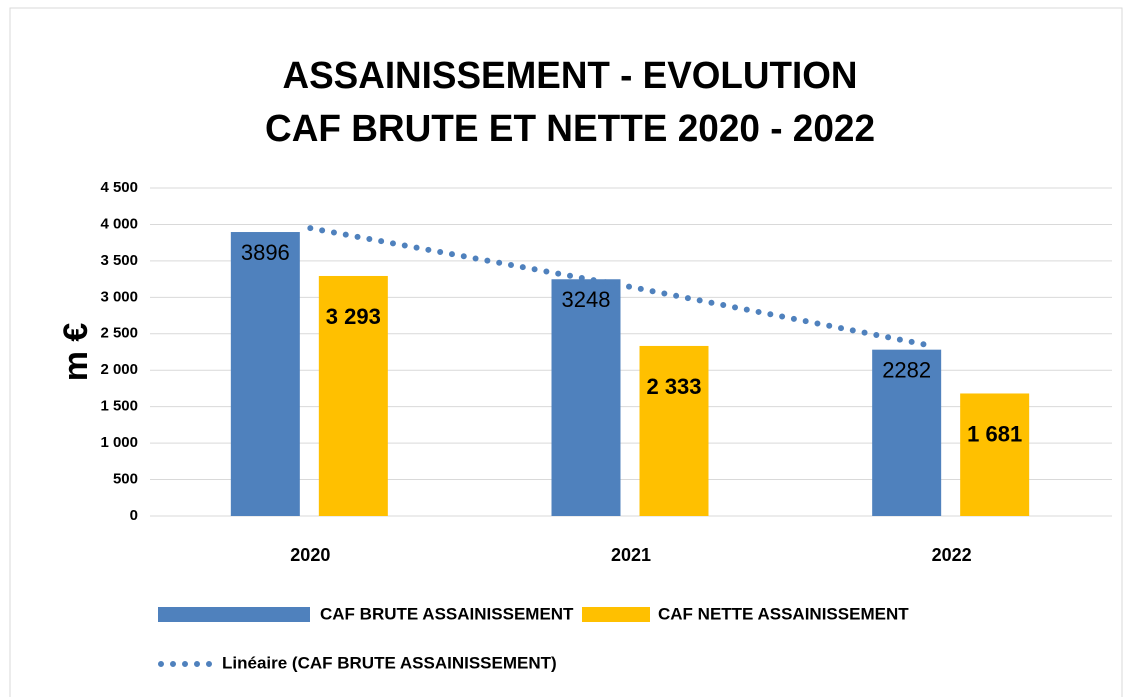 The image size is (1130, 697). What do you see at coordinates (353, 316) in the screenshot?
I see `data-label: 3 293` at bounding box center [353, 316].